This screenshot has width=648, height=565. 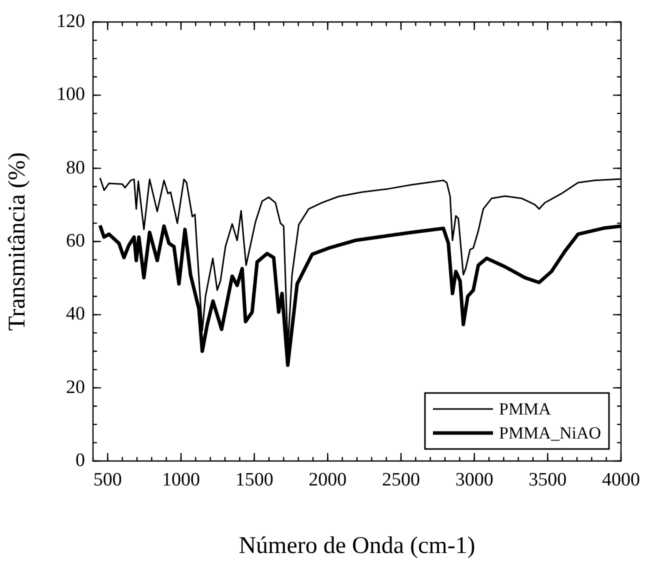 I want to click on x-tick-label: 500, so click(x=107, y=479).